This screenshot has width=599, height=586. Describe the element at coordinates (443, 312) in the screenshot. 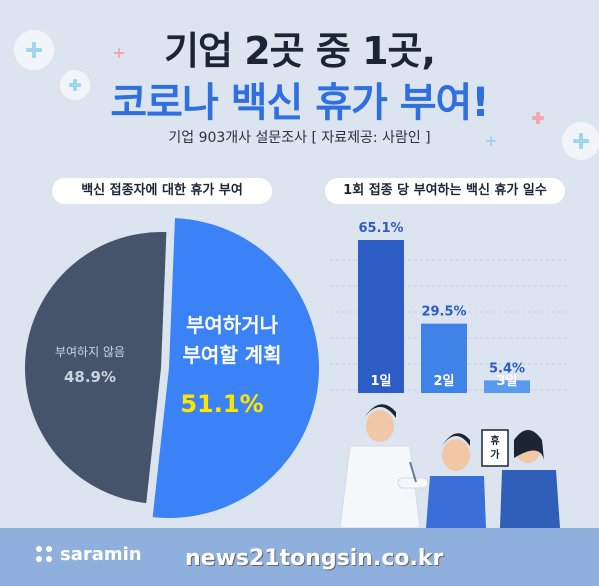

I see `bar-value-label-2: 29.5%` at that location.